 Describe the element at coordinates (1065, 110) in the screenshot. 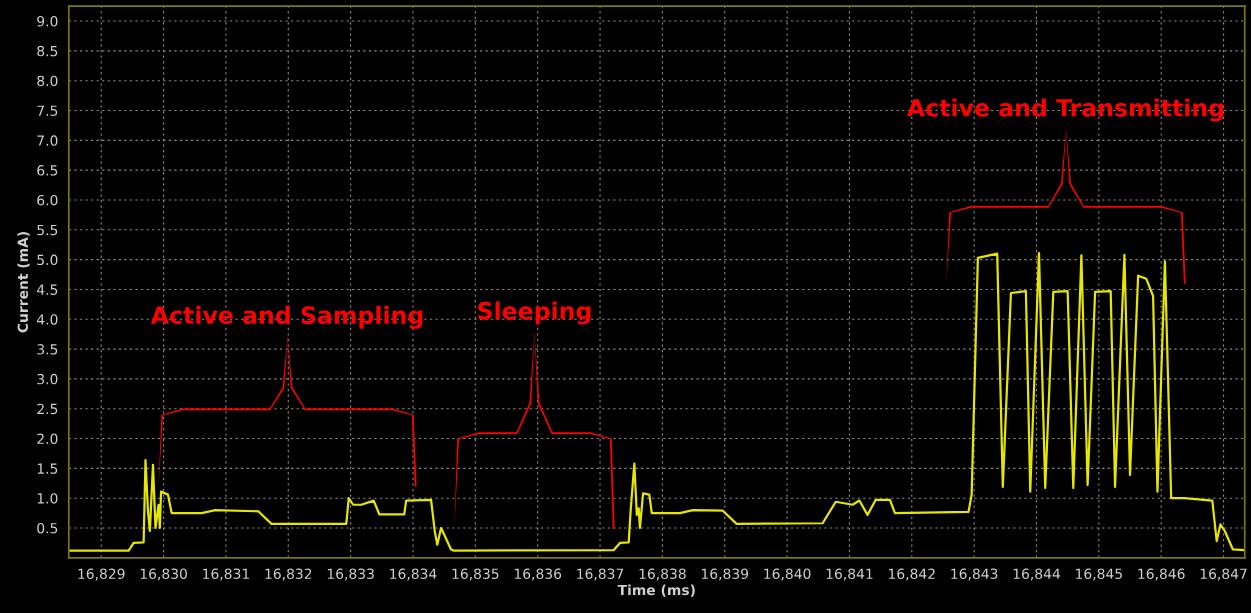

I see `annotation: Active and Transmitting` at that location.